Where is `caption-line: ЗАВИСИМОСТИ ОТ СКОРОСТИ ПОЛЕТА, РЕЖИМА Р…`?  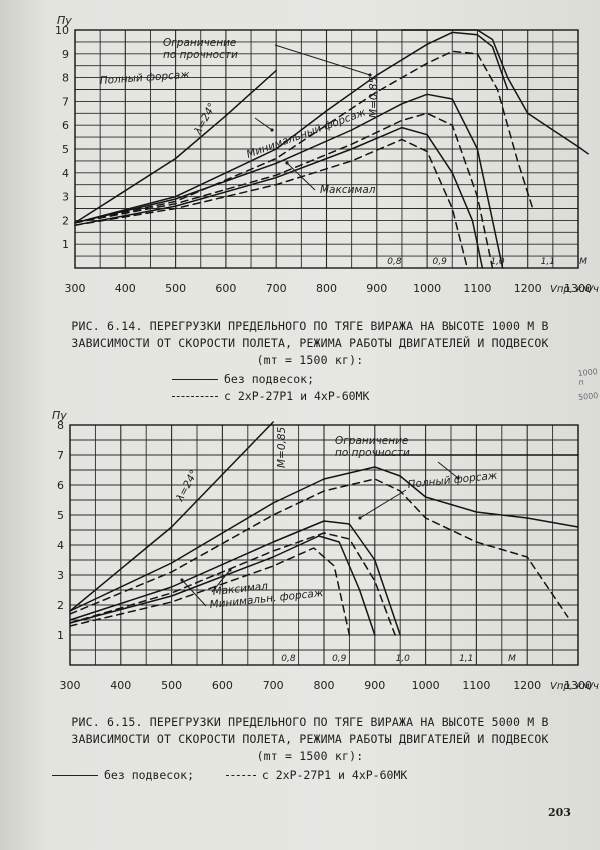
caption-line: ЗАВИСИМОСТИ ОТ СКОРОСТИ ПОЛЕТА, РЕЖИМА Р… is located at coordinates (310, 739).